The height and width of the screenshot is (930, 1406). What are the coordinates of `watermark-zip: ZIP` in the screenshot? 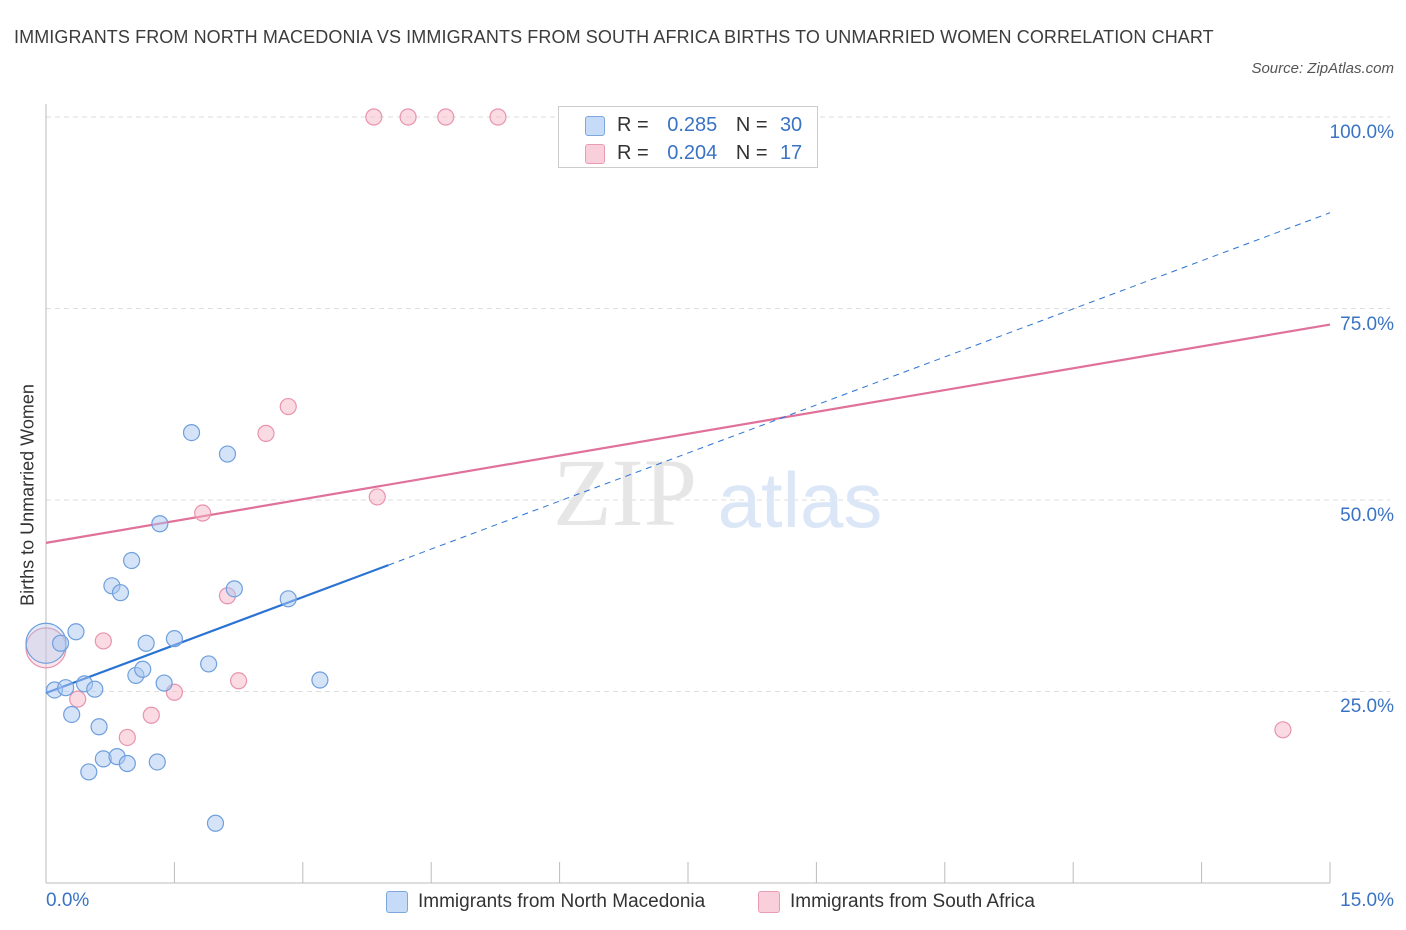 It's located at (625, 492).